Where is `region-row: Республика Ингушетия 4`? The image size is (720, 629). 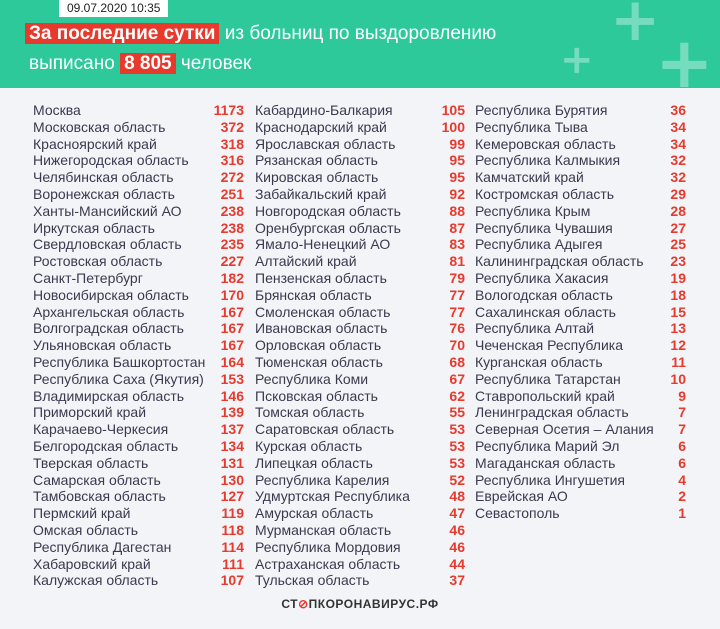 region-row: Республика Ингушетия 4 is located at coordinates (580, 480).